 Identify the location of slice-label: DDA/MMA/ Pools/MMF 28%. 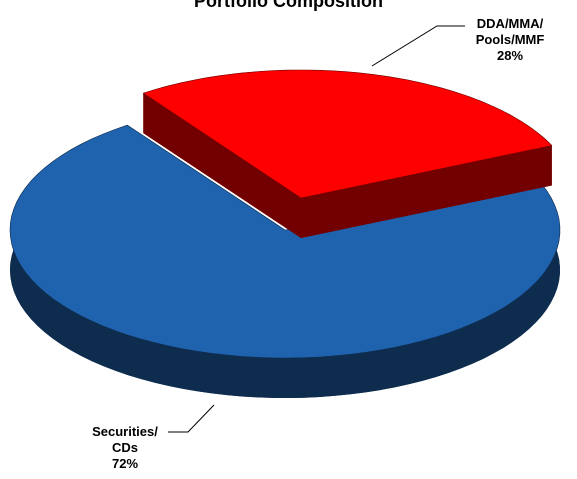
(510, 40).